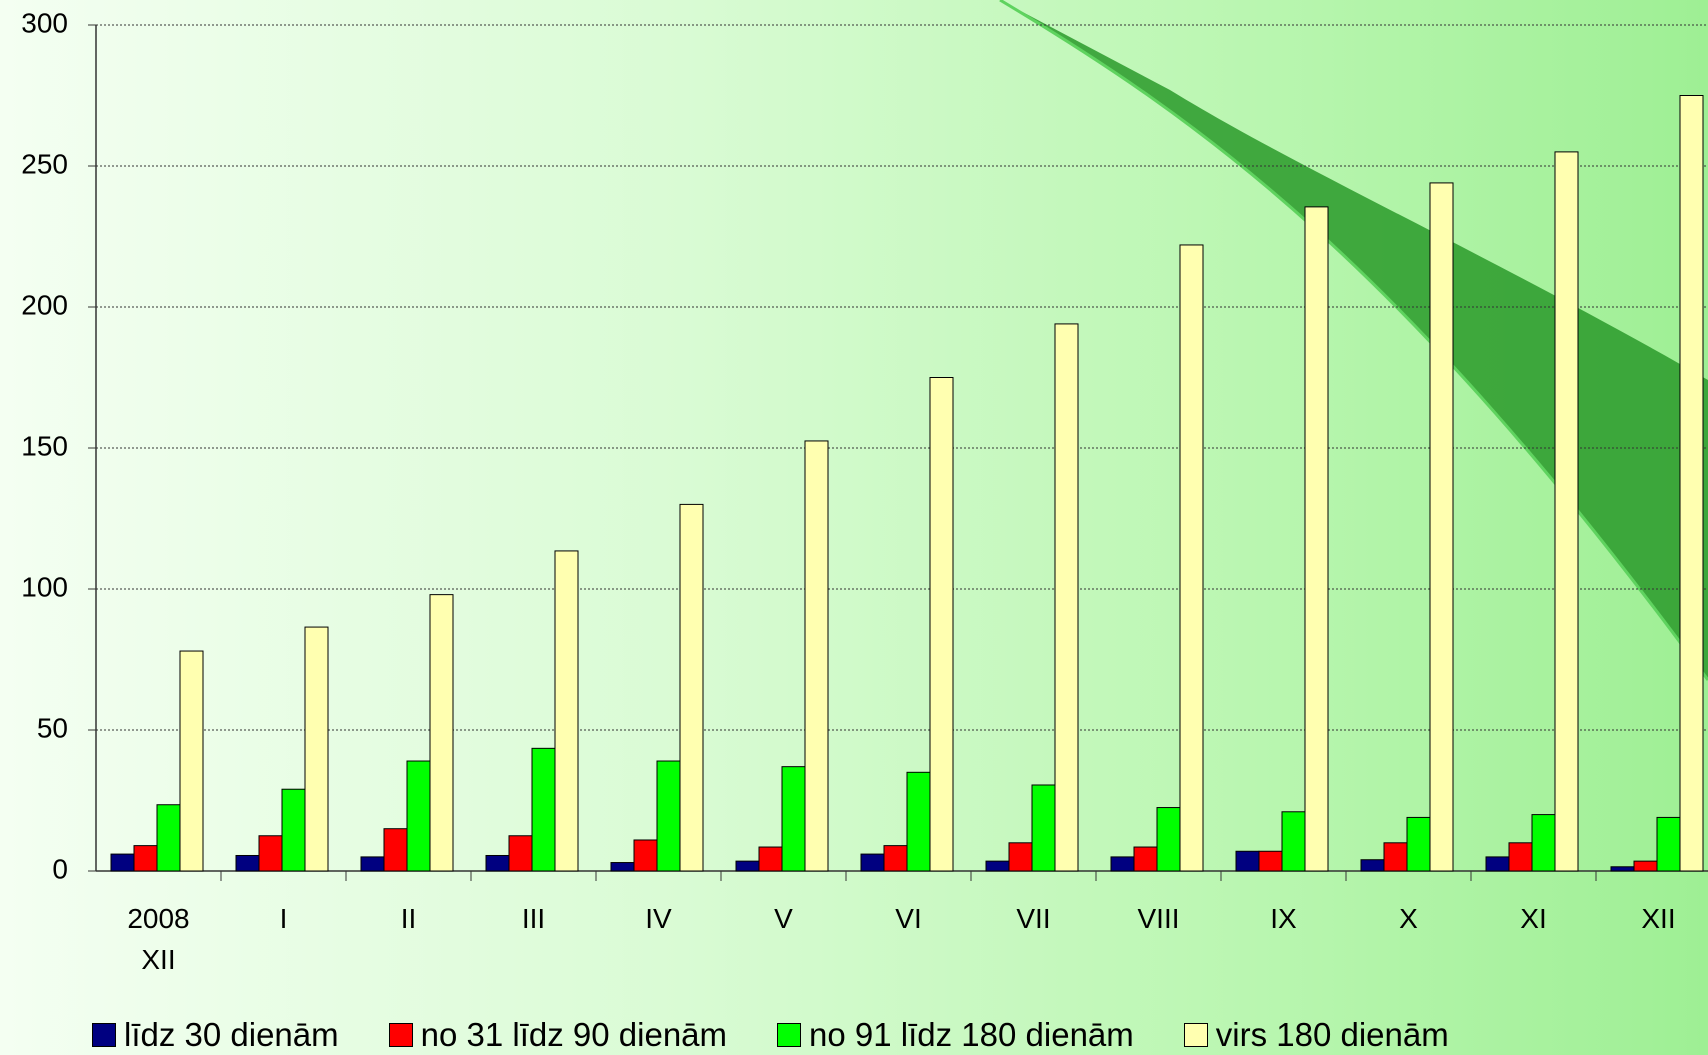 The width and height of the screenshot is (1708, 1055). I want to click on y-tick-label: 300, so click(44, 22).